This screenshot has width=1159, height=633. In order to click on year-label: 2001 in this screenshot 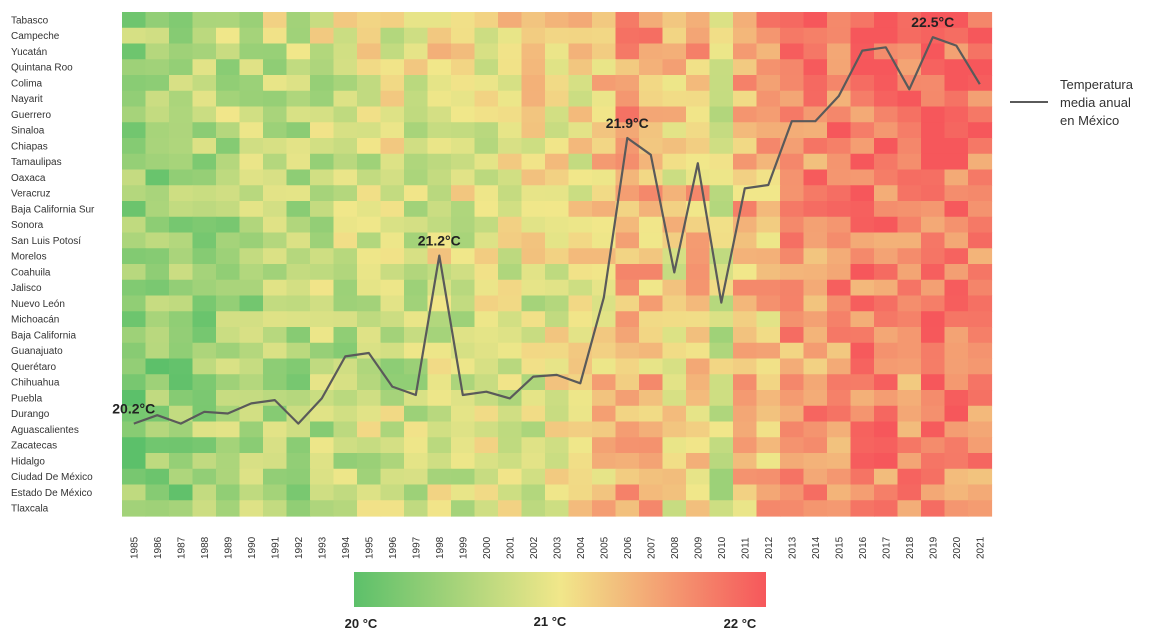, I will do `click(510, 547)`.